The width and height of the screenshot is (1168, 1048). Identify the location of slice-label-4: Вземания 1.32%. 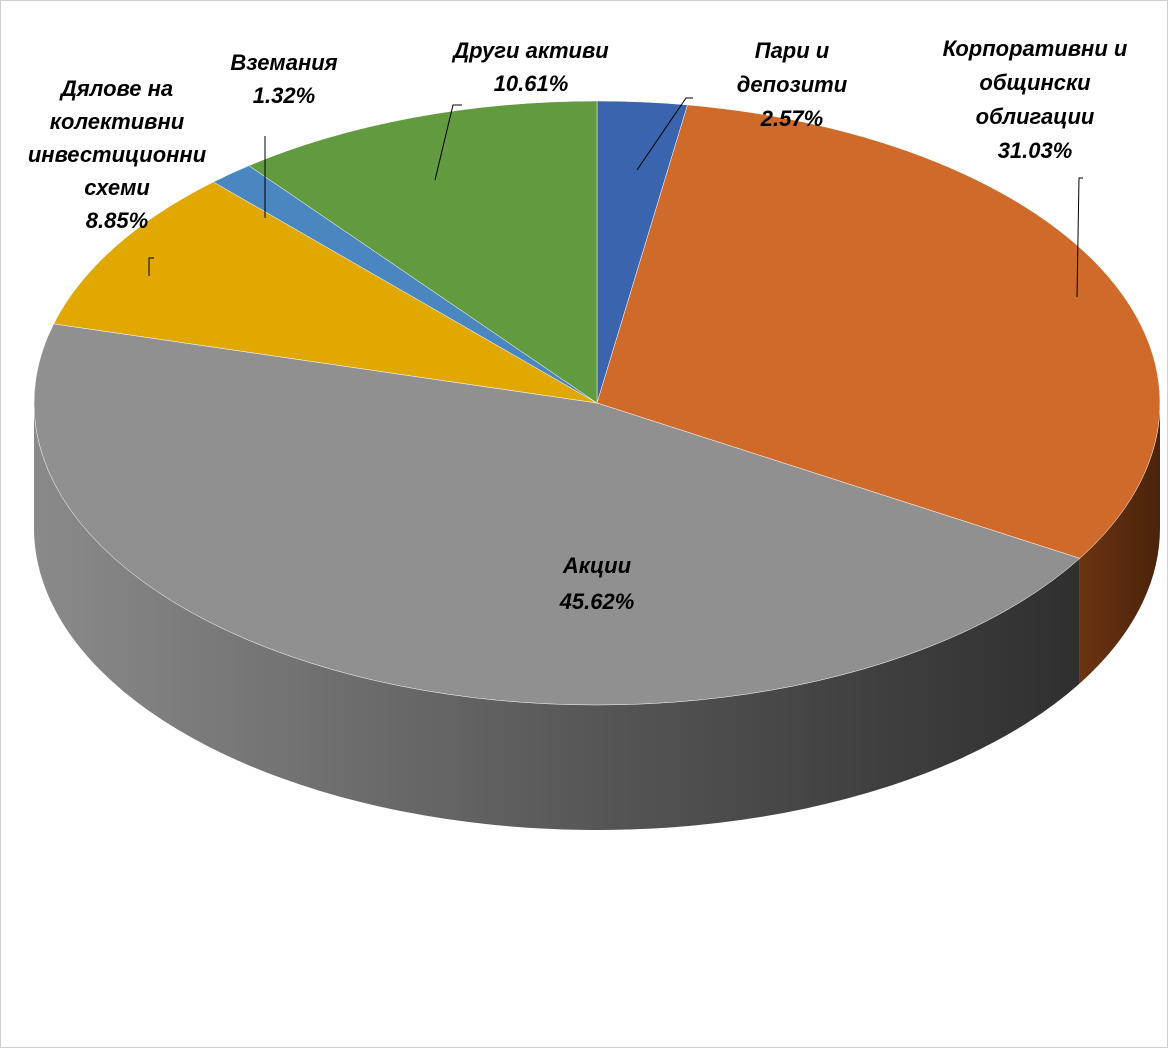
(283, 79).